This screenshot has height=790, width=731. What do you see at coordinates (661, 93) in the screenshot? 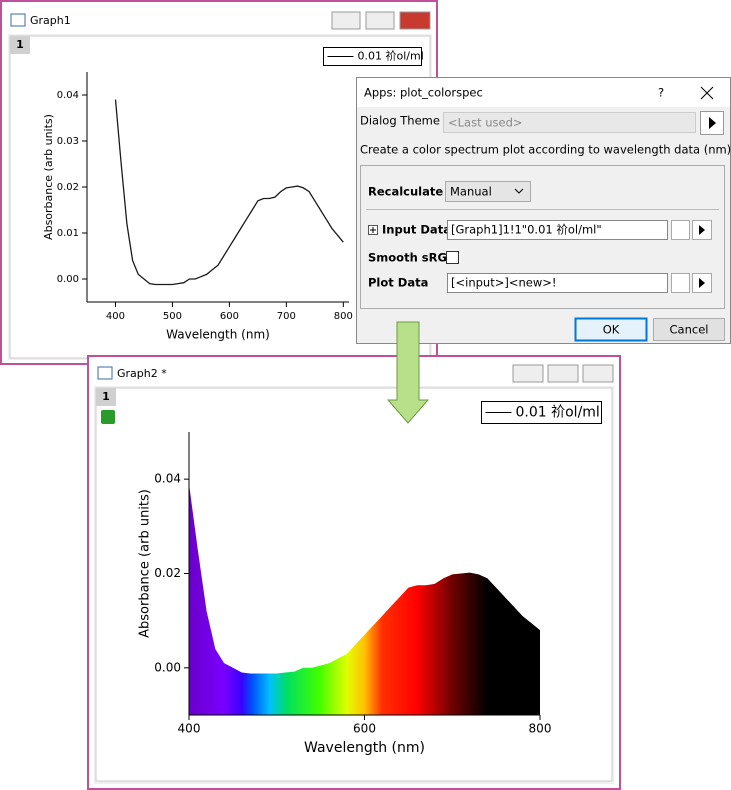
I see `help-button: ?` at bounding box center [661, 93].